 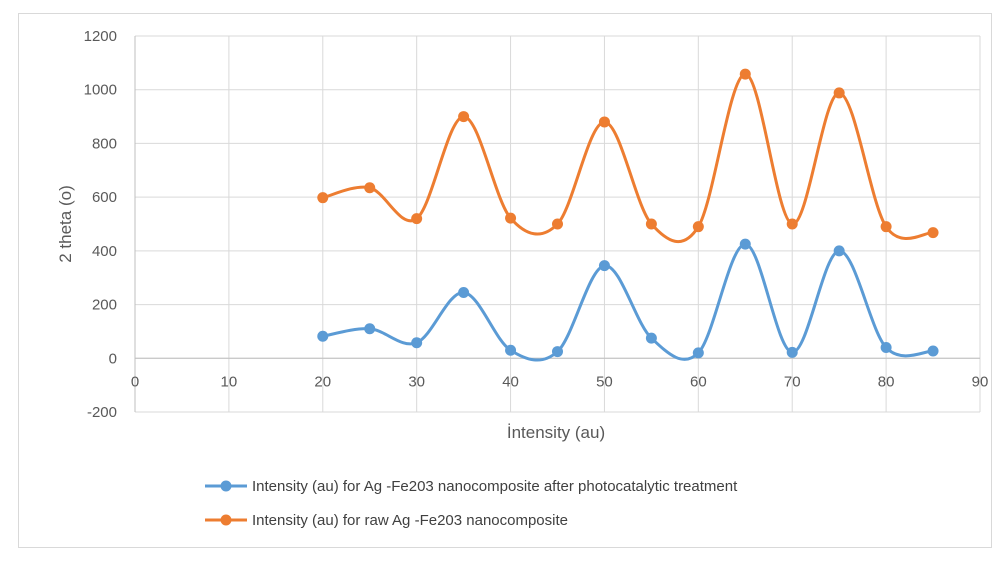 I want to click on y-tick-label: 800, so click(x=104, y=143).